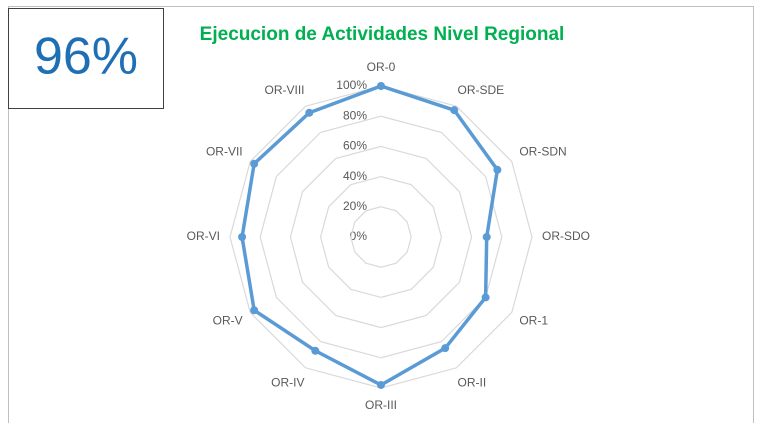 The image size is (760, 428). What do you see at coordinates (381, 67) in the screenshot?
I see `category-label: OR-0` at bounding box center [381, 67].